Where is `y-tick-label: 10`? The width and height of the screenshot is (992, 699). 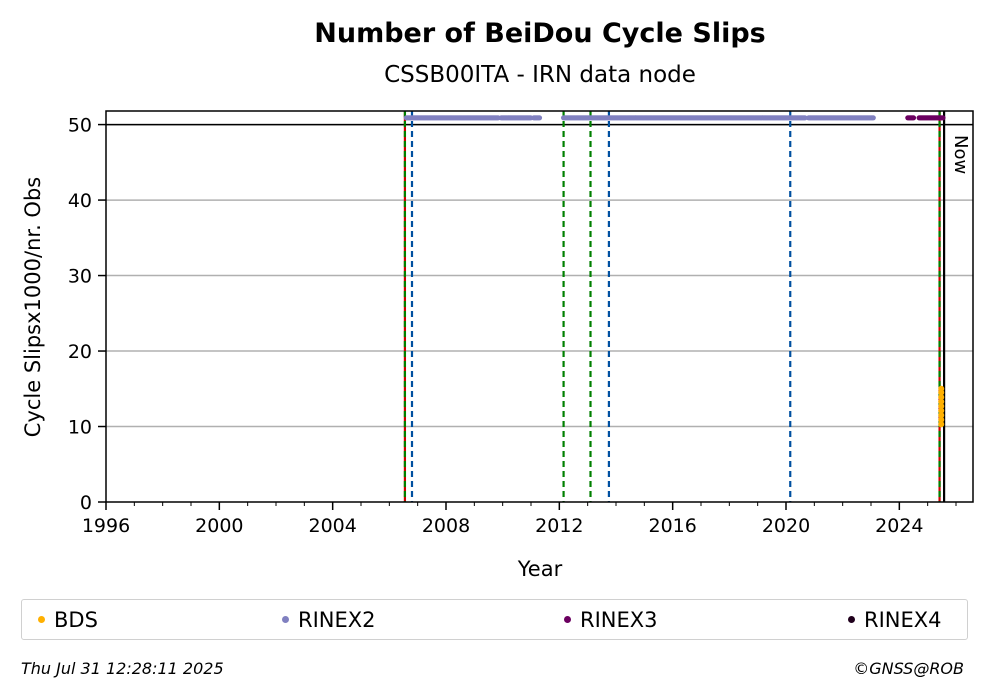
y-tick-label: 10 is located at coordinates (80, 428).